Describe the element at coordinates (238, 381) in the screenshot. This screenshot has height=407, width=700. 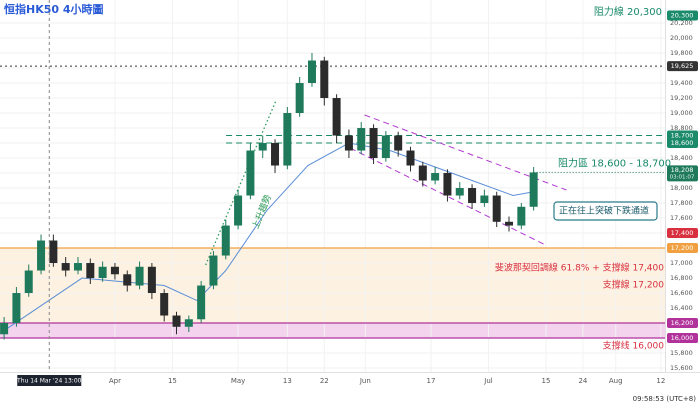
I see `x-tick-label: May` at that location.